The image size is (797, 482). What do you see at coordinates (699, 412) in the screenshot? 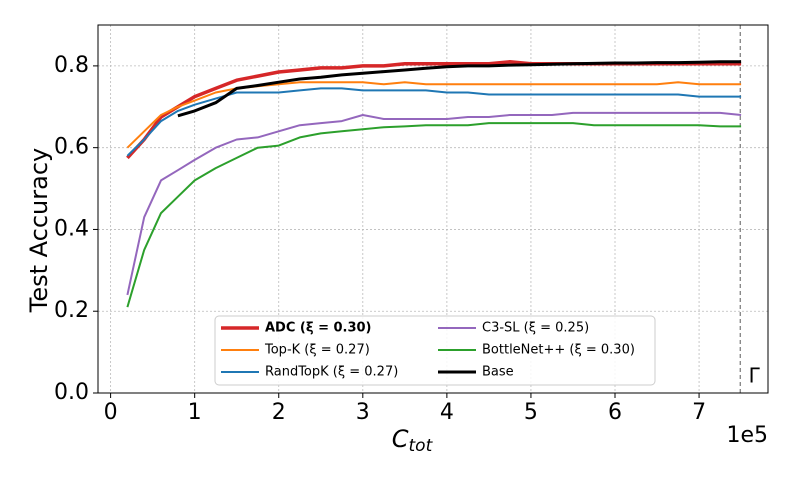
I see `x-tick-label: 7` at bounding box center [699, 412].